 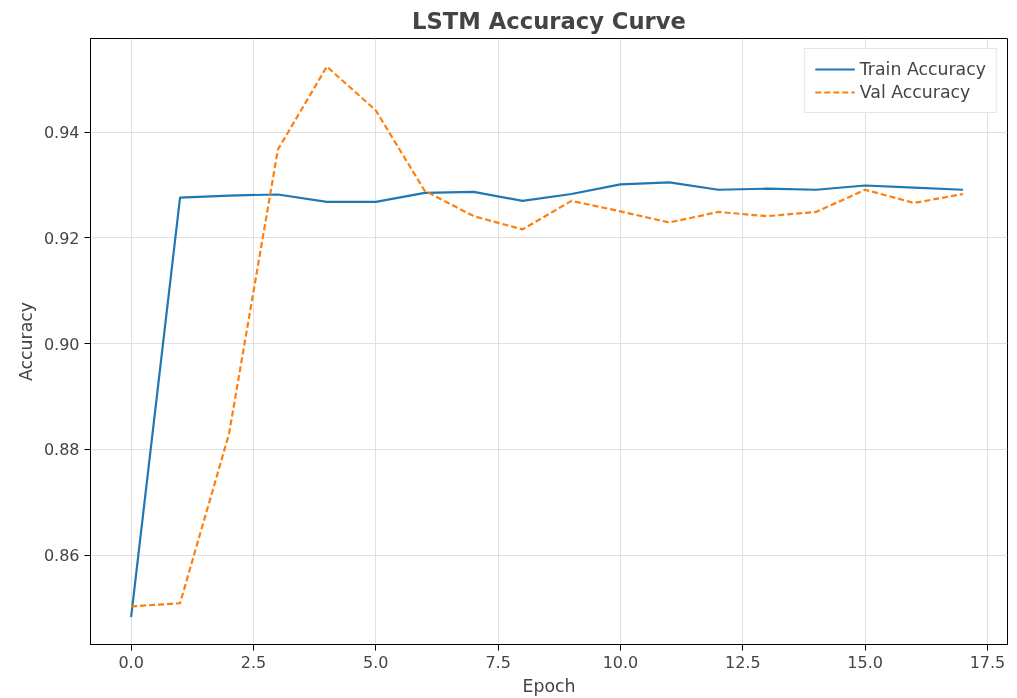 I want to click on legend-label: Train Accuracy, so click(x=922, y=69).